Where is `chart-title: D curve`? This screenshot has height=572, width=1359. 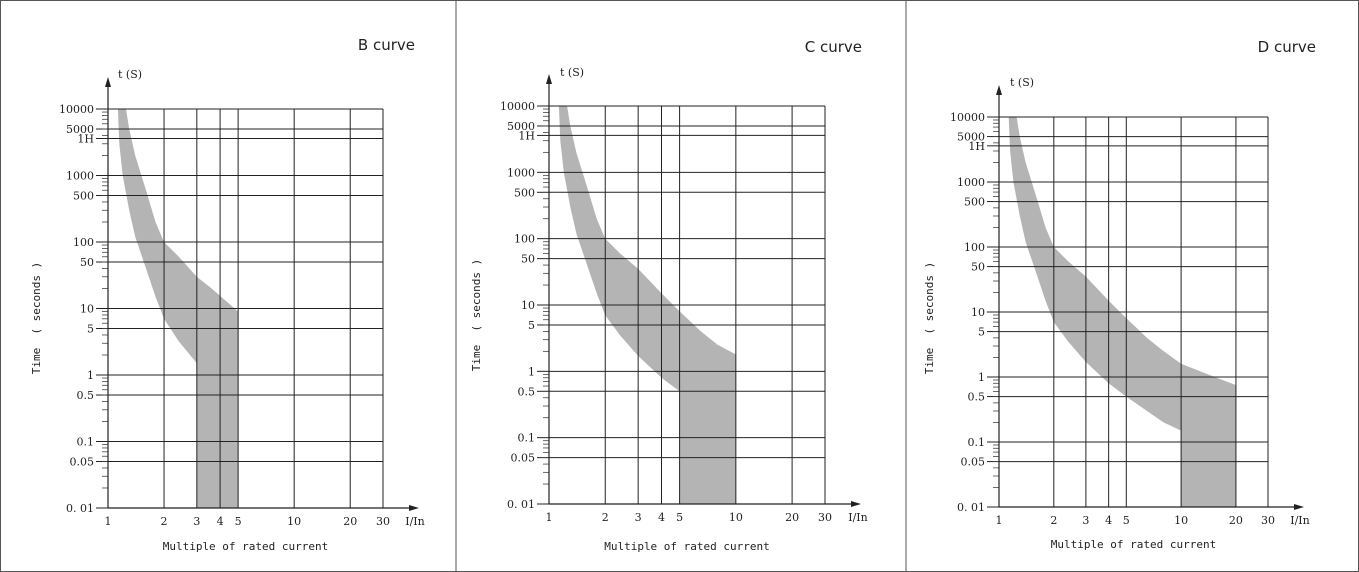 chart-title: D curve is located at coordinates (1287, 47).